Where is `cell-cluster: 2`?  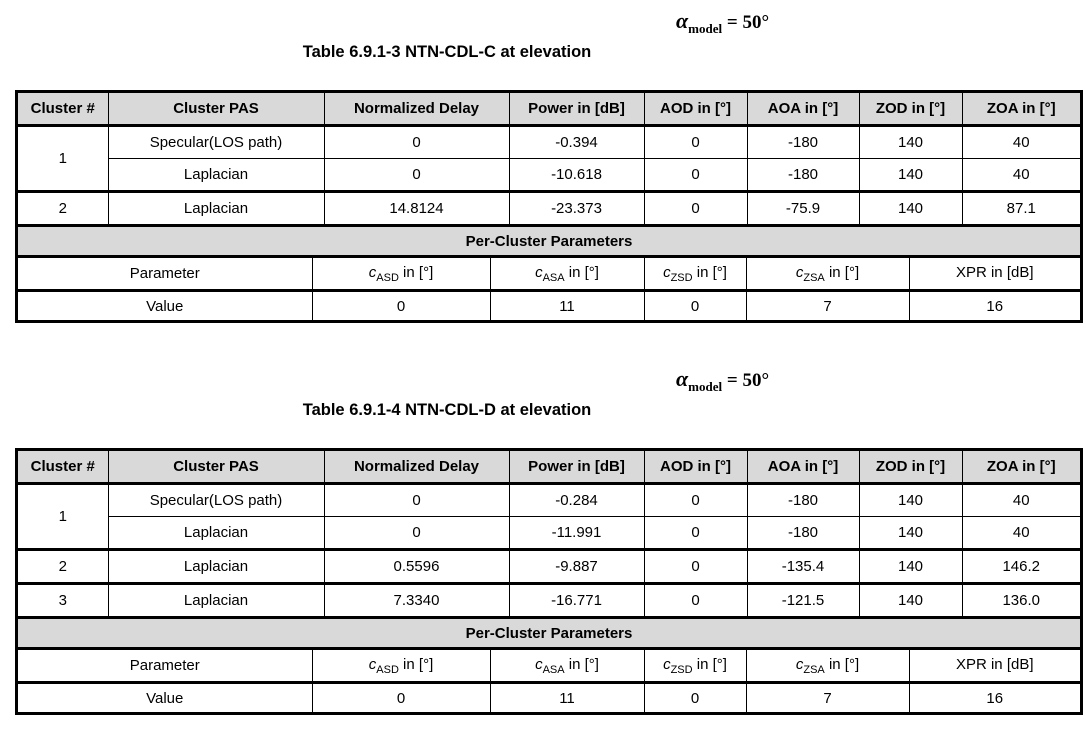
cell-cluster: 2 is located at coordinates (63, 208).